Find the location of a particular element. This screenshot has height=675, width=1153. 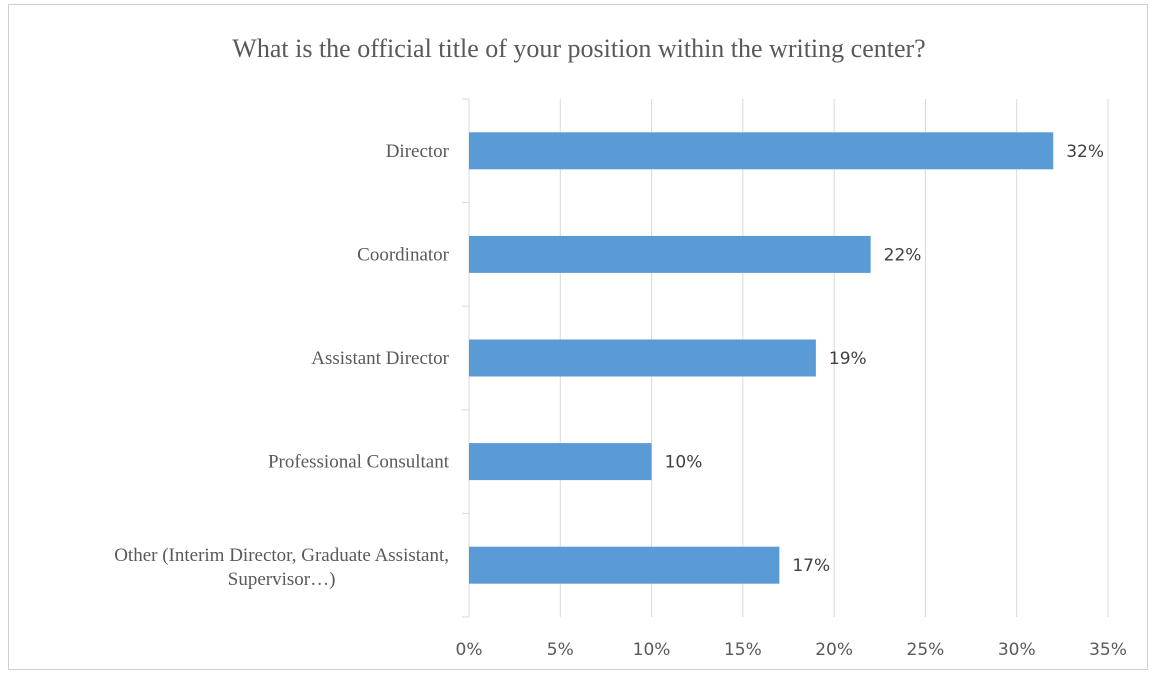

x-tick-label: 35% is located at coordinates (1108, 650).